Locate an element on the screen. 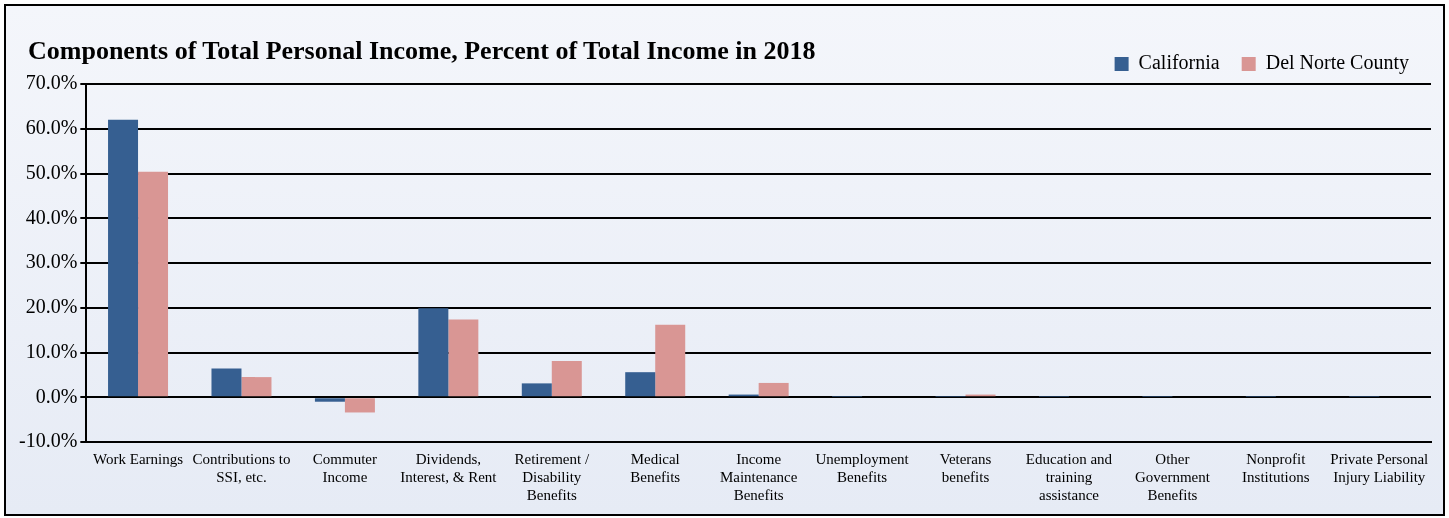 The image size is (1449, 518). chart-title: Components of Total Personal Income, Percent of Total Income in 2018 is located at coordinates (422, 51).